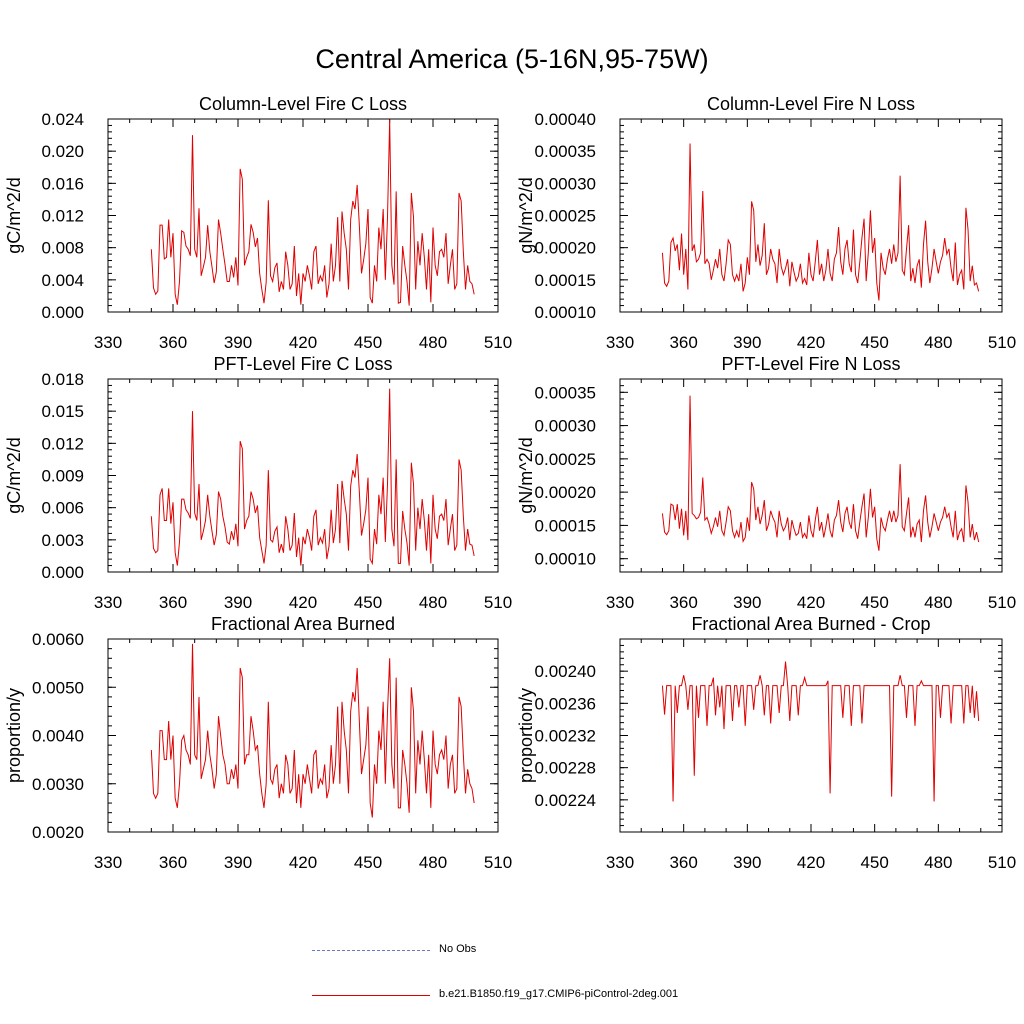 This screenshot has width=1024, height=1024. I want to click on y-tick-label: 0.0030, so click(58, 784).